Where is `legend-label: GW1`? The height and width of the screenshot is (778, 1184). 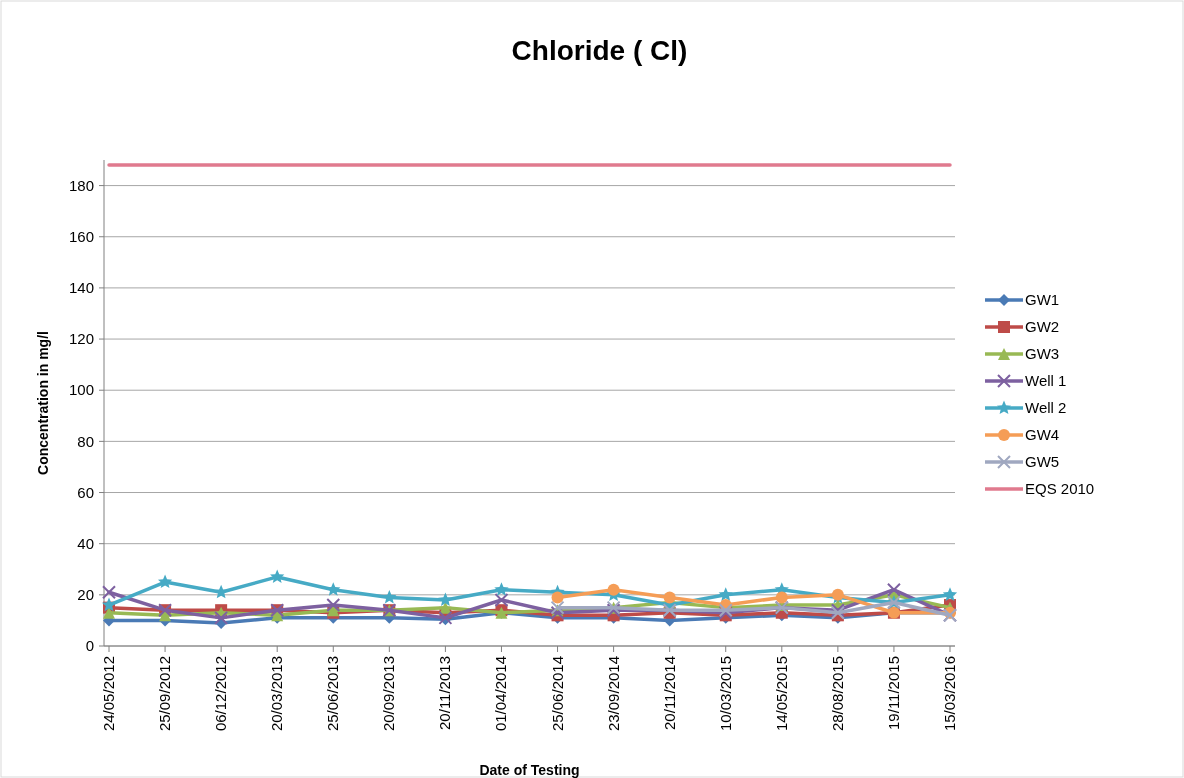 legend-label: GW1 is located at coordinates (1042, 300).